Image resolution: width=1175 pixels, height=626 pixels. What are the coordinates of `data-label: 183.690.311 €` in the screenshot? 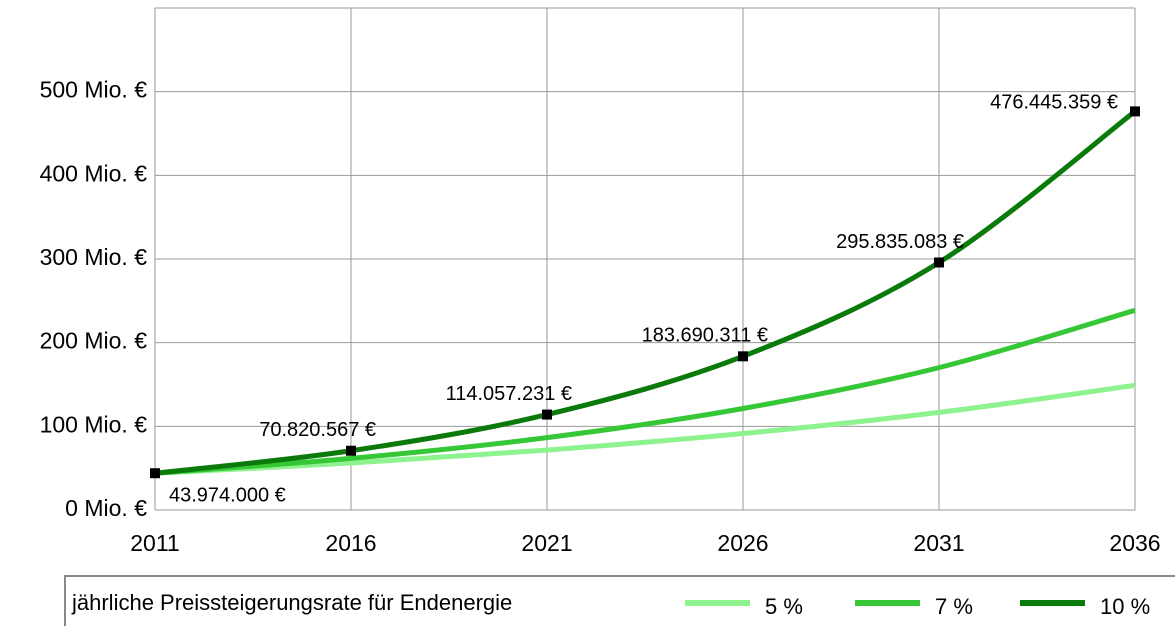 It's located at (705, 336).